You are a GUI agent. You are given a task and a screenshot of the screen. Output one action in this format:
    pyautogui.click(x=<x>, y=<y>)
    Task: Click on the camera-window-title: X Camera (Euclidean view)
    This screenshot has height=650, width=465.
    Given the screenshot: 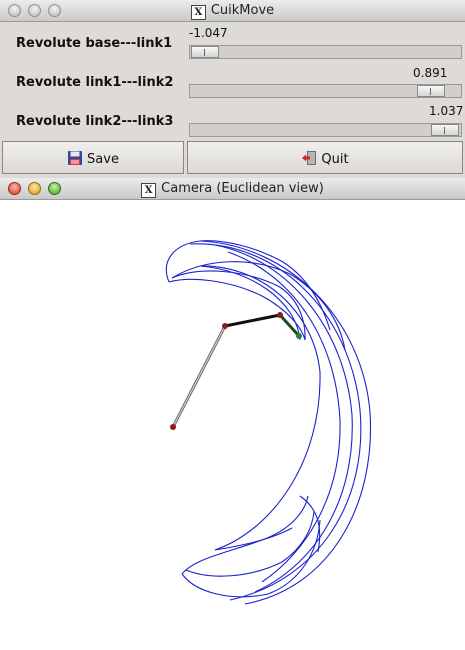 What is the action you would take?
    pyautogui.click(x=232, y=189)
    